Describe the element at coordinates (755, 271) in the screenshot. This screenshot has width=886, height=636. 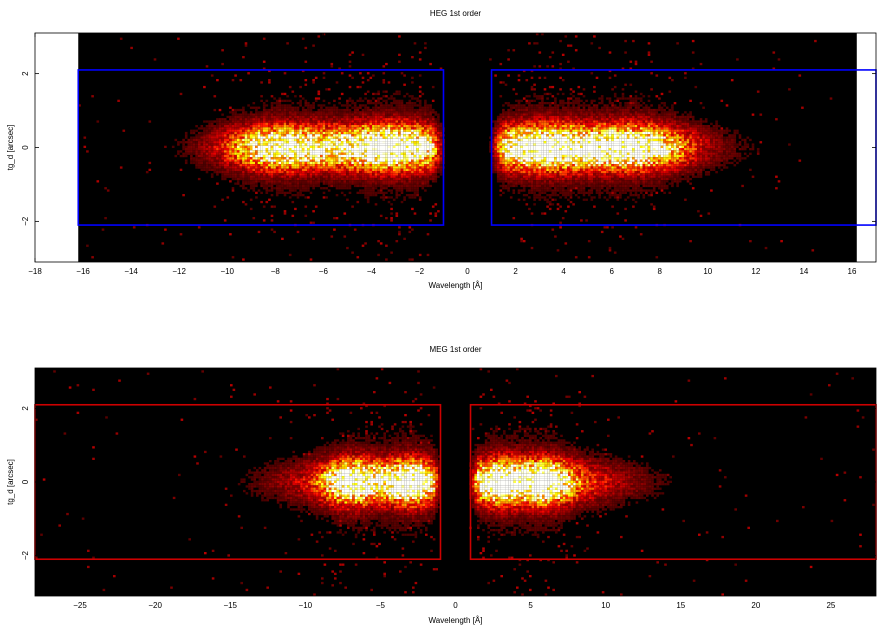
I see `x-tick-label: 12` at that location.